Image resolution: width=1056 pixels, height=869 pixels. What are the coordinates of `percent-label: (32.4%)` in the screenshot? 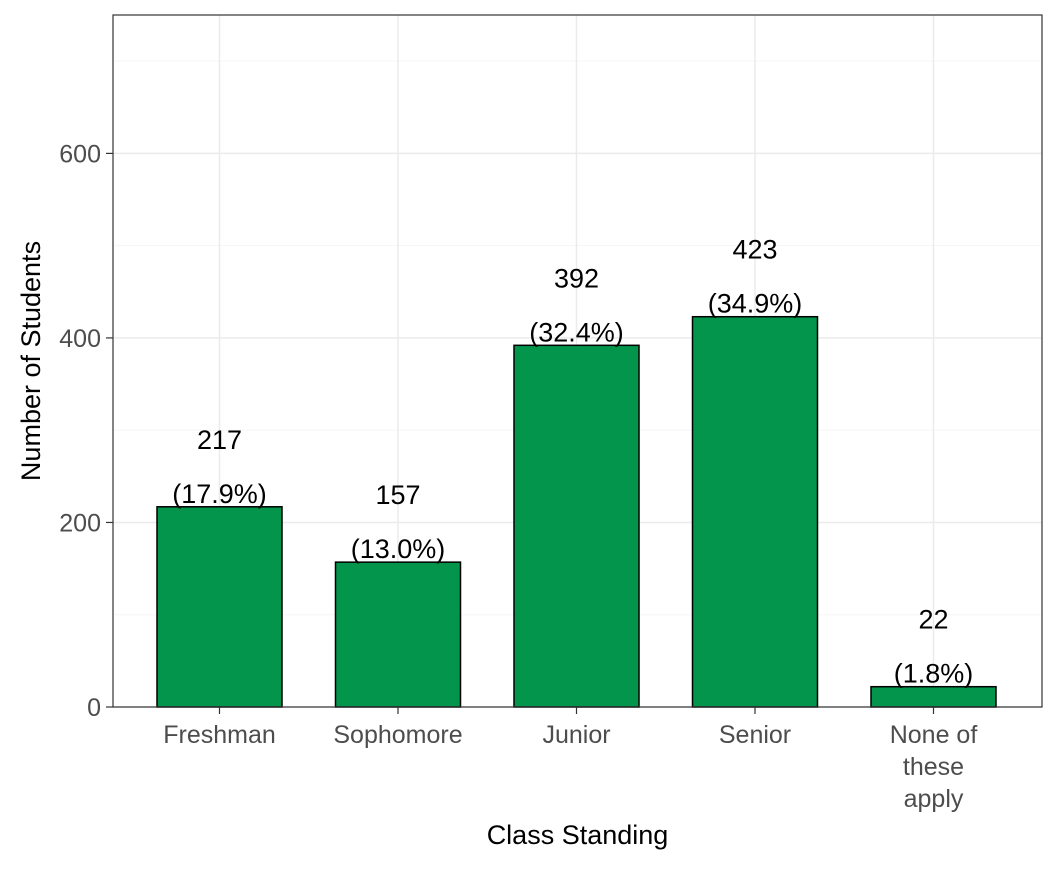 It's located at (576, 332).